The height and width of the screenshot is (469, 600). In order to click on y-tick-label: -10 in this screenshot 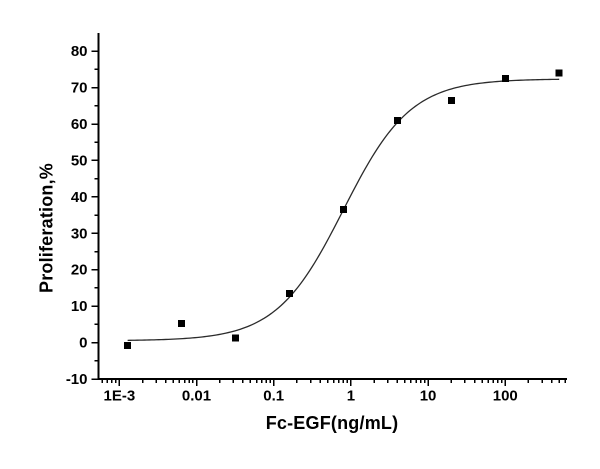, I will do `click(77, 379)`.